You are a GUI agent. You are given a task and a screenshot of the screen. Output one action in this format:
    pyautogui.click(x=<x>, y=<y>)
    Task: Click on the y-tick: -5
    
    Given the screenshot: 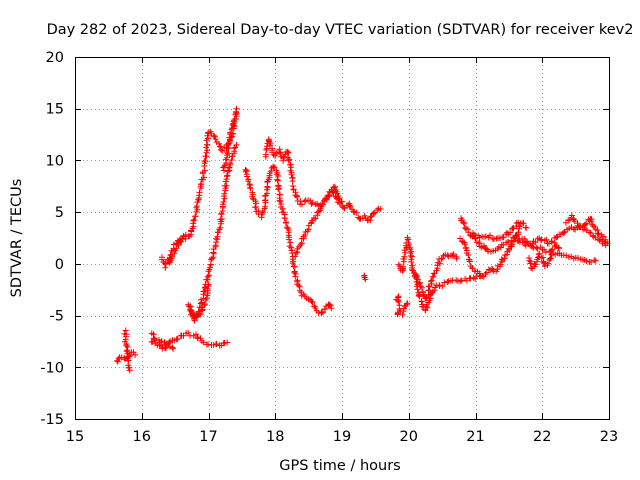 What is the action you would take?
    pyautogui.click(x=329, y=317)
    